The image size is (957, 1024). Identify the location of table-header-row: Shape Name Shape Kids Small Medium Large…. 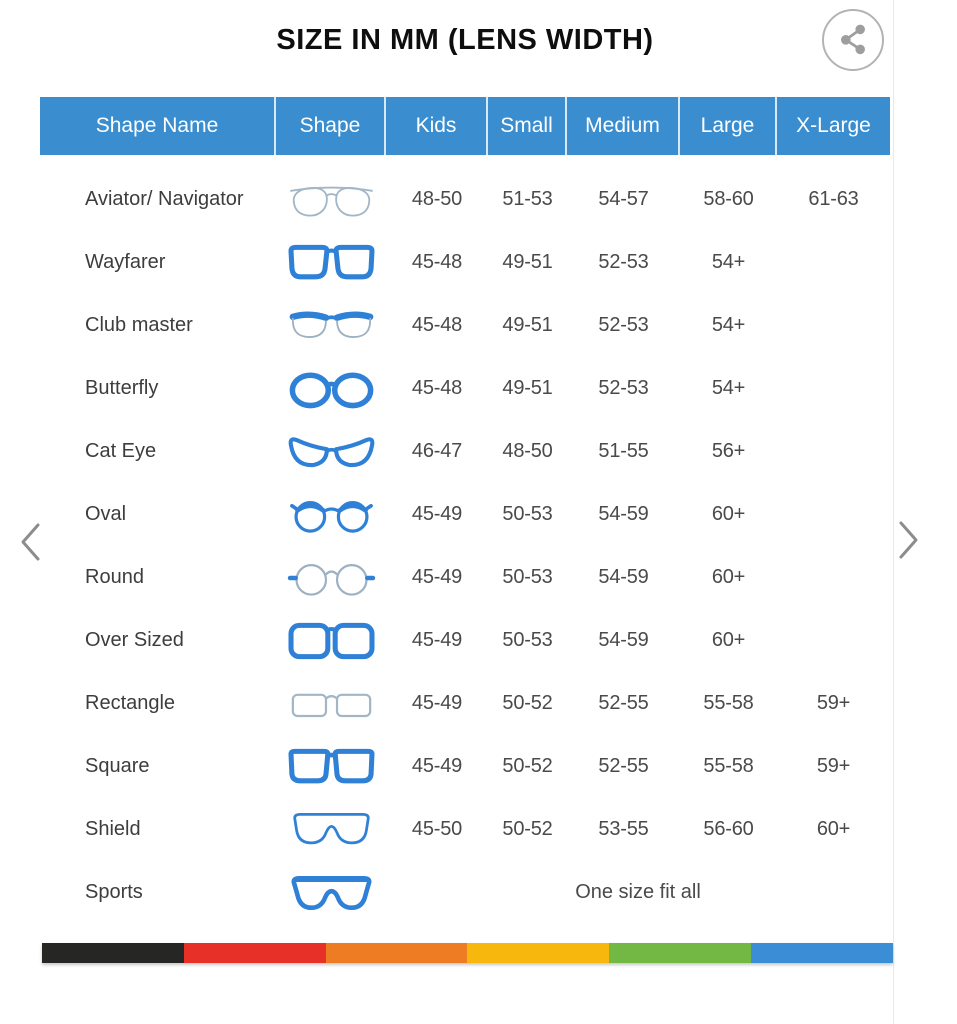
(465, 126).